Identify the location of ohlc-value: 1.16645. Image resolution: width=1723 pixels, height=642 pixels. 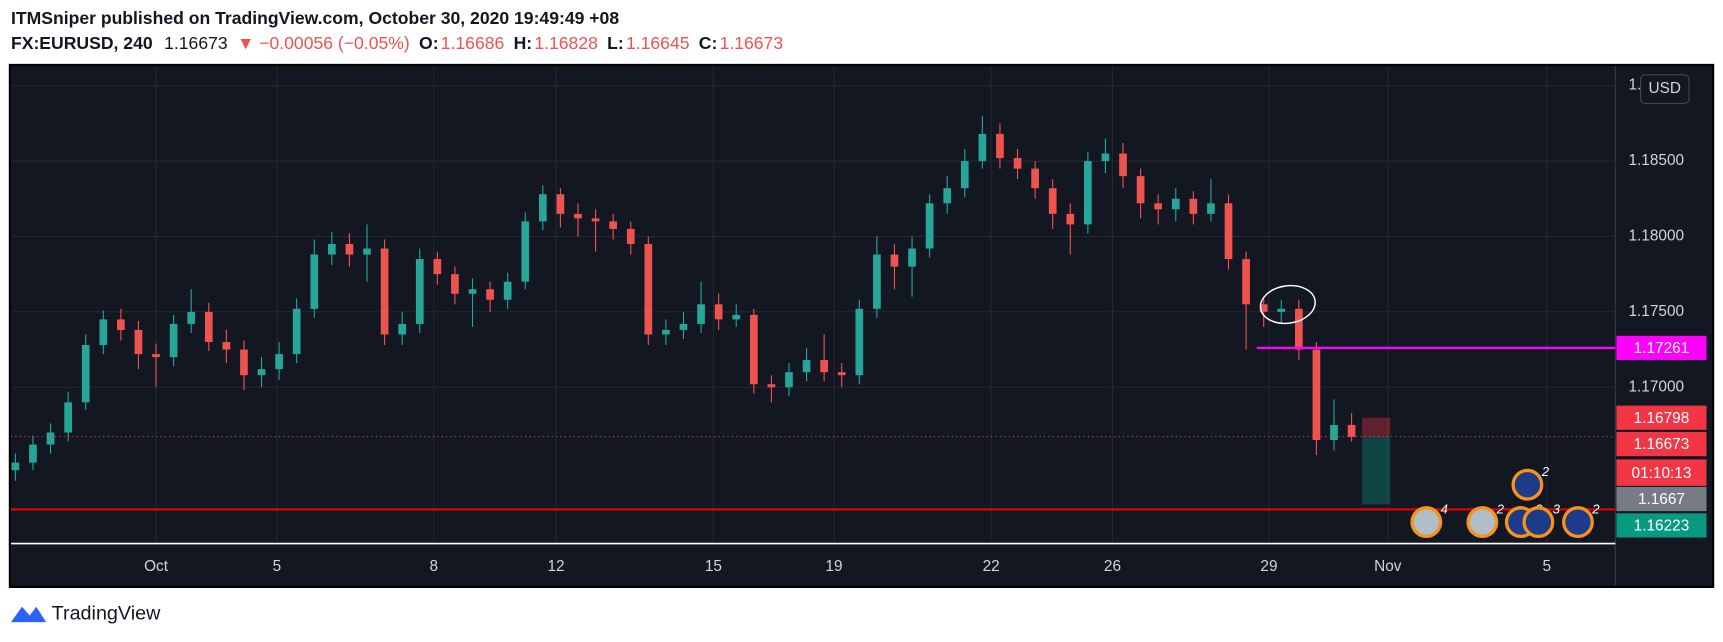
(658, 43).